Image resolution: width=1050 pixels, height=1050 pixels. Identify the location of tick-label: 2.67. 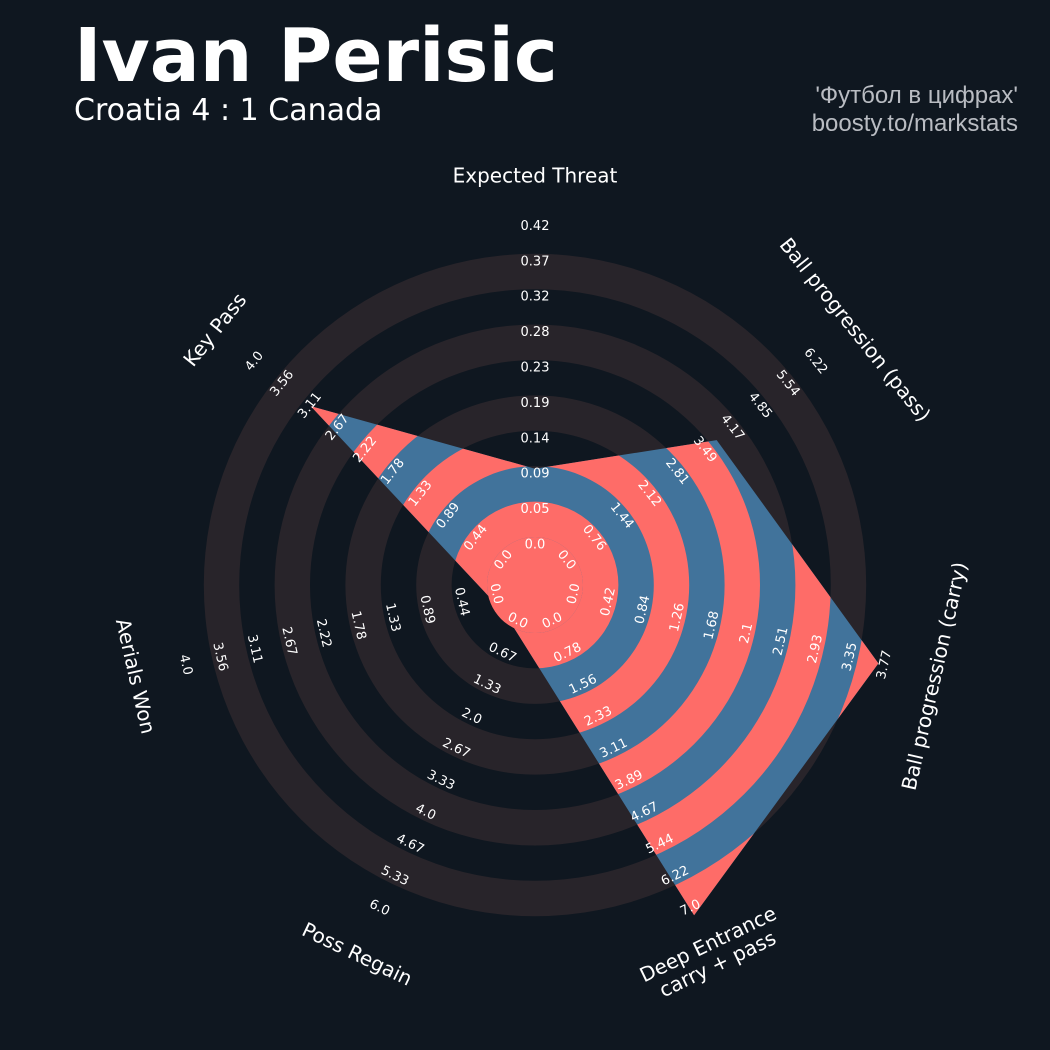
(288, 641).